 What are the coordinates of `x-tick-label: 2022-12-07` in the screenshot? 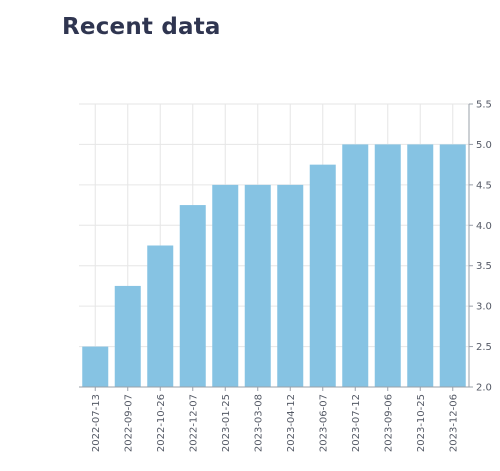 It's located at (193, 423).